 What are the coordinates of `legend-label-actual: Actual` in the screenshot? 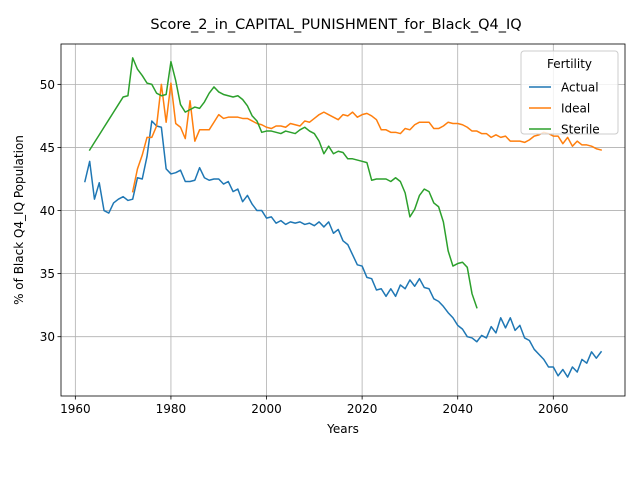 It's located at (580, 88).